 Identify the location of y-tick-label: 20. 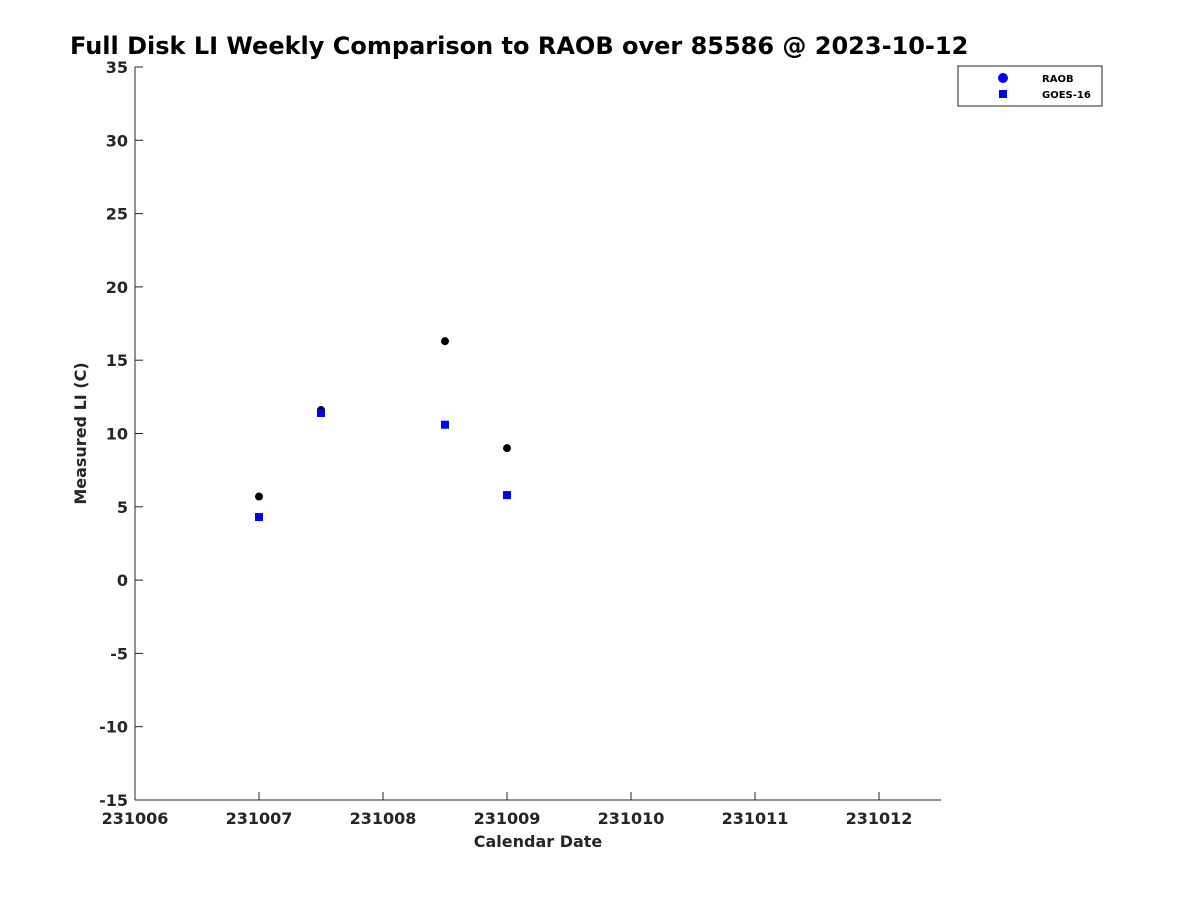
(117, 287).